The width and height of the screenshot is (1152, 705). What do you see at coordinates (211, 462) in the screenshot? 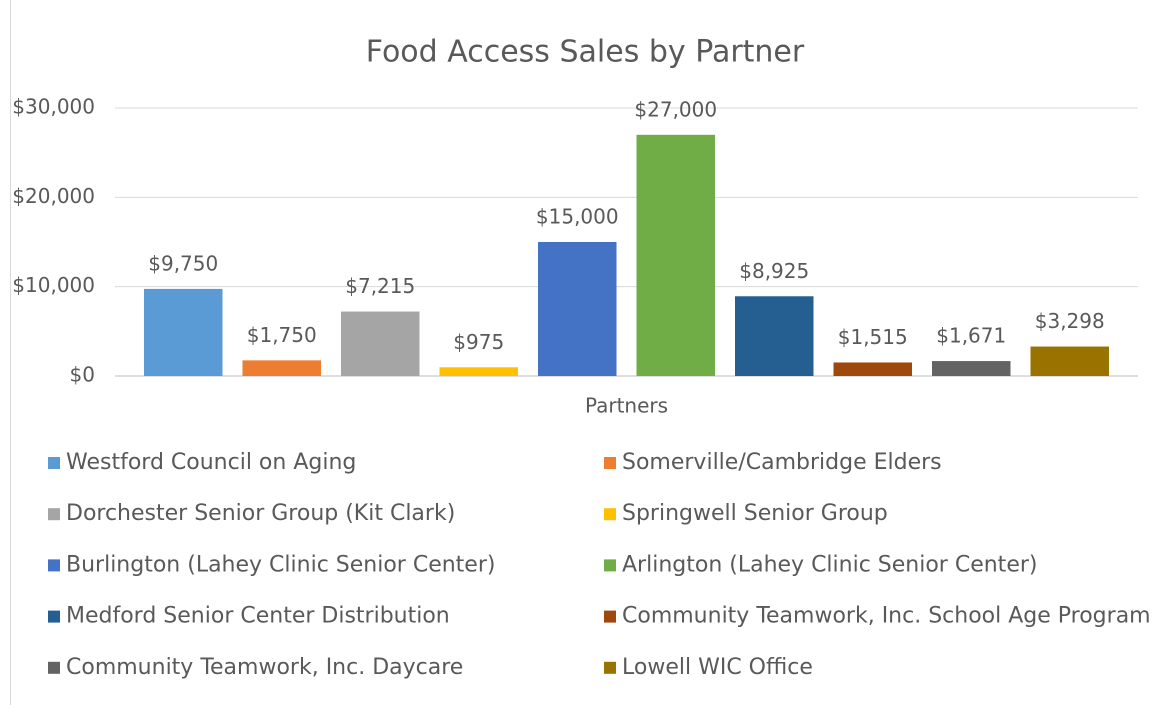
I see `legend-label: Westford Council on Aging` at bounding box center [211, 462].